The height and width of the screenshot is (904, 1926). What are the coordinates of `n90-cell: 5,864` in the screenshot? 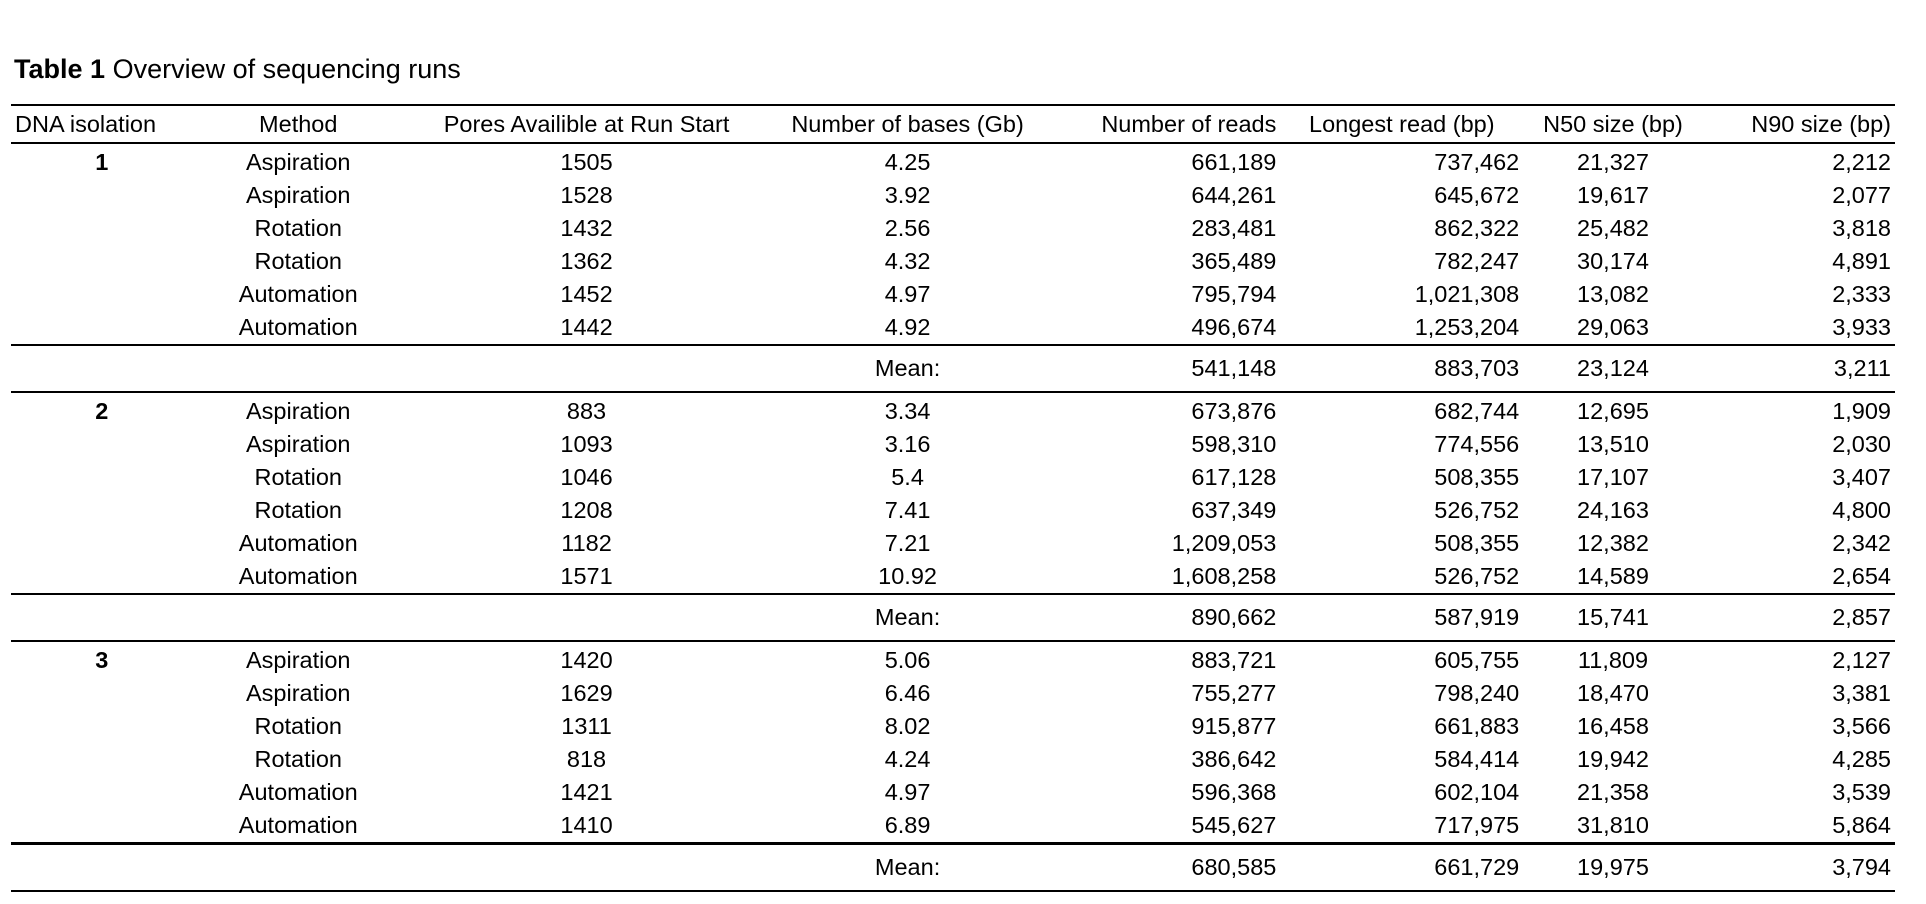 It's located at (1861, 825).